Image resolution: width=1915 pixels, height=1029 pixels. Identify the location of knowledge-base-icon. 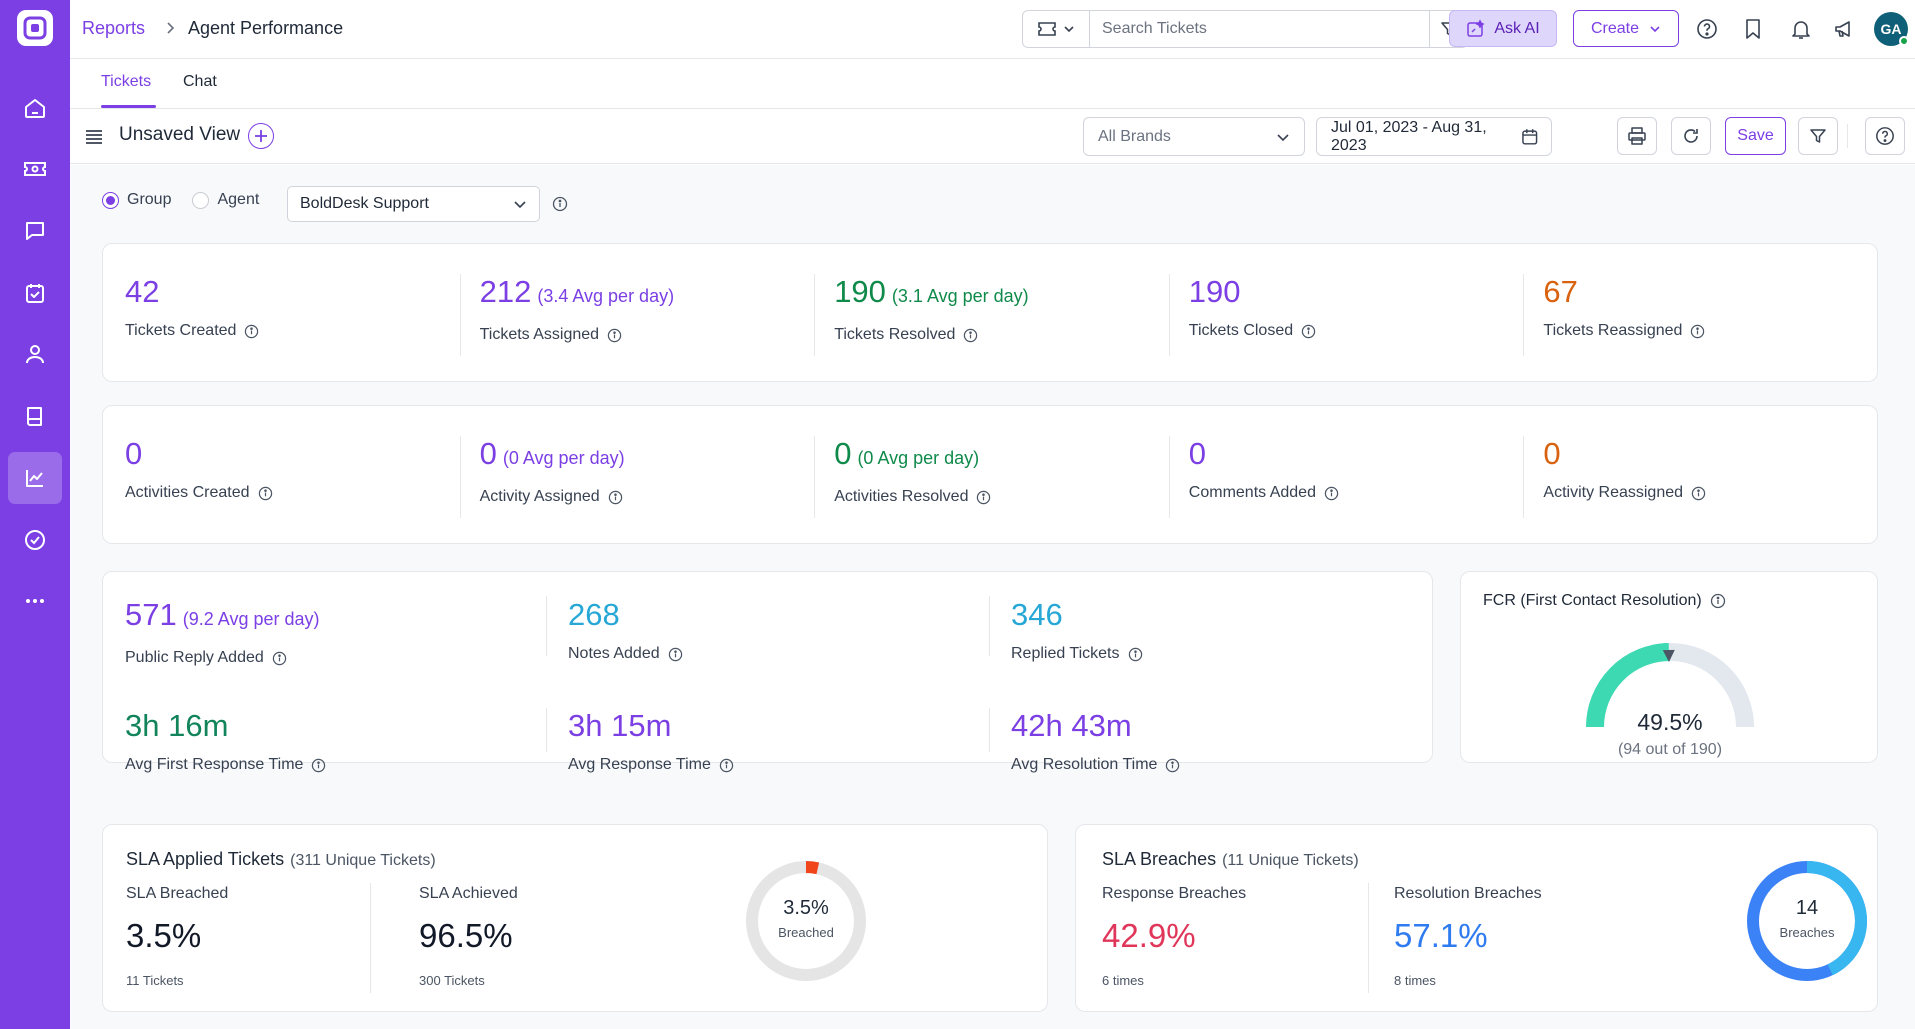
(34, 416).